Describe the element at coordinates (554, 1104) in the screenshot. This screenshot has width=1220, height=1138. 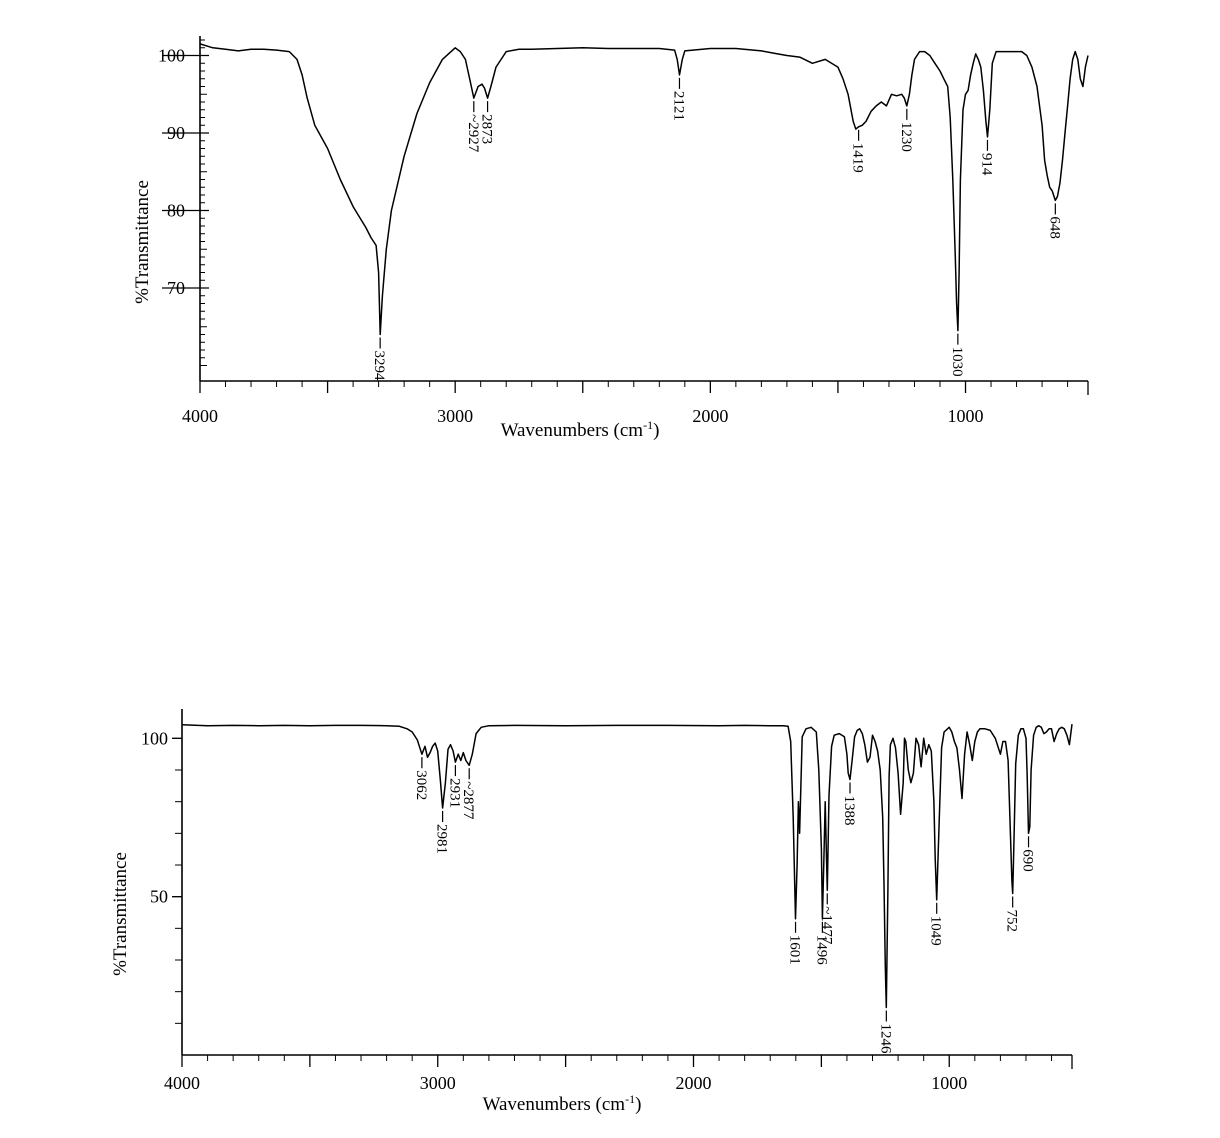
I see `x-axis-label-main-bottom: Wavenumbers (cm` at that location.